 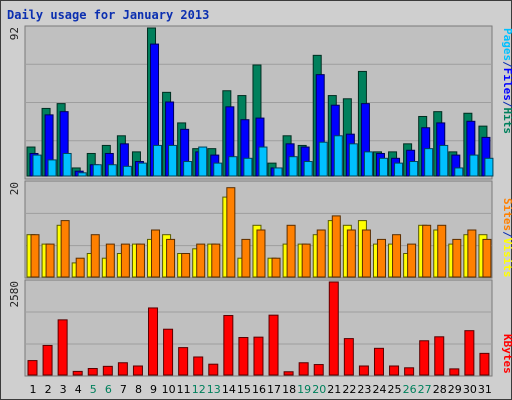 What do you see at coordinates (108, 15) in the screenshot?
I see `page-title: Daily usage for January 2013` at bounding box center [108, 15].